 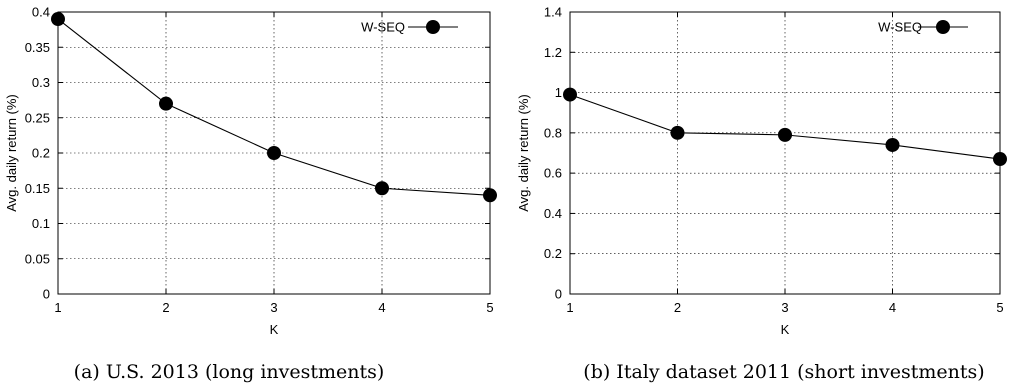 I want to click on y-tick-label: 1, so click(x=558, y=92).